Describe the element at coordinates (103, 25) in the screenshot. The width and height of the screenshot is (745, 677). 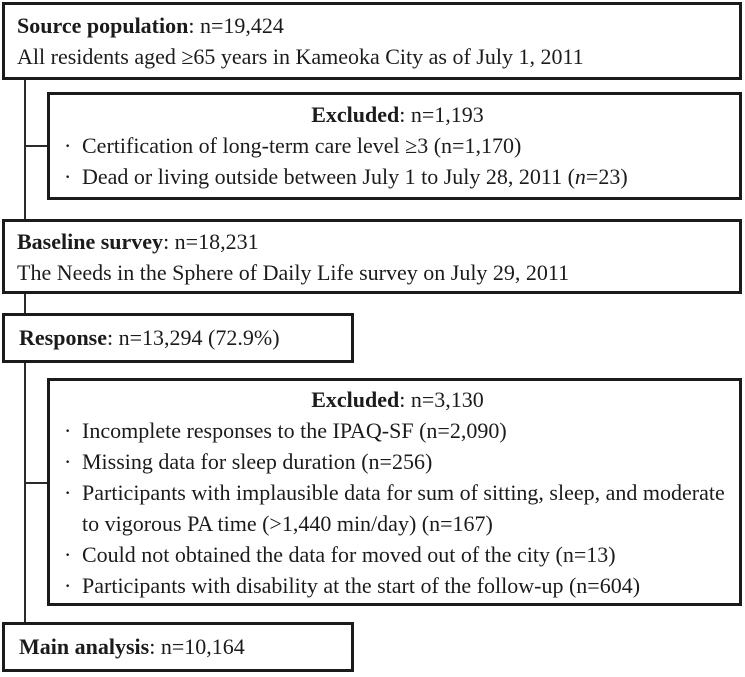
I see `box-title: Source population` at that location.